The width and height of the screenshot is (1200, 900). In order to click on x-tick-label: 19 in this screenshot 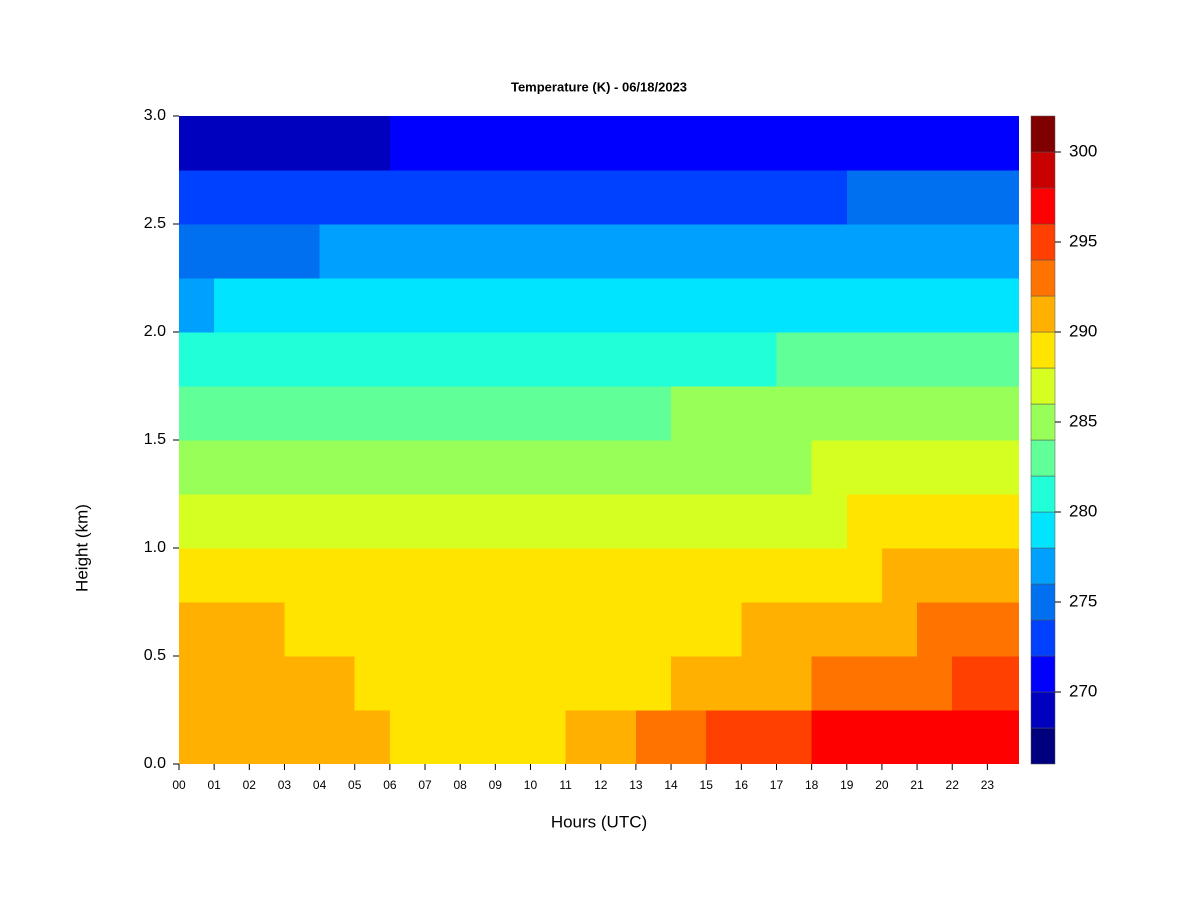, I will do `click(847, 785)`.